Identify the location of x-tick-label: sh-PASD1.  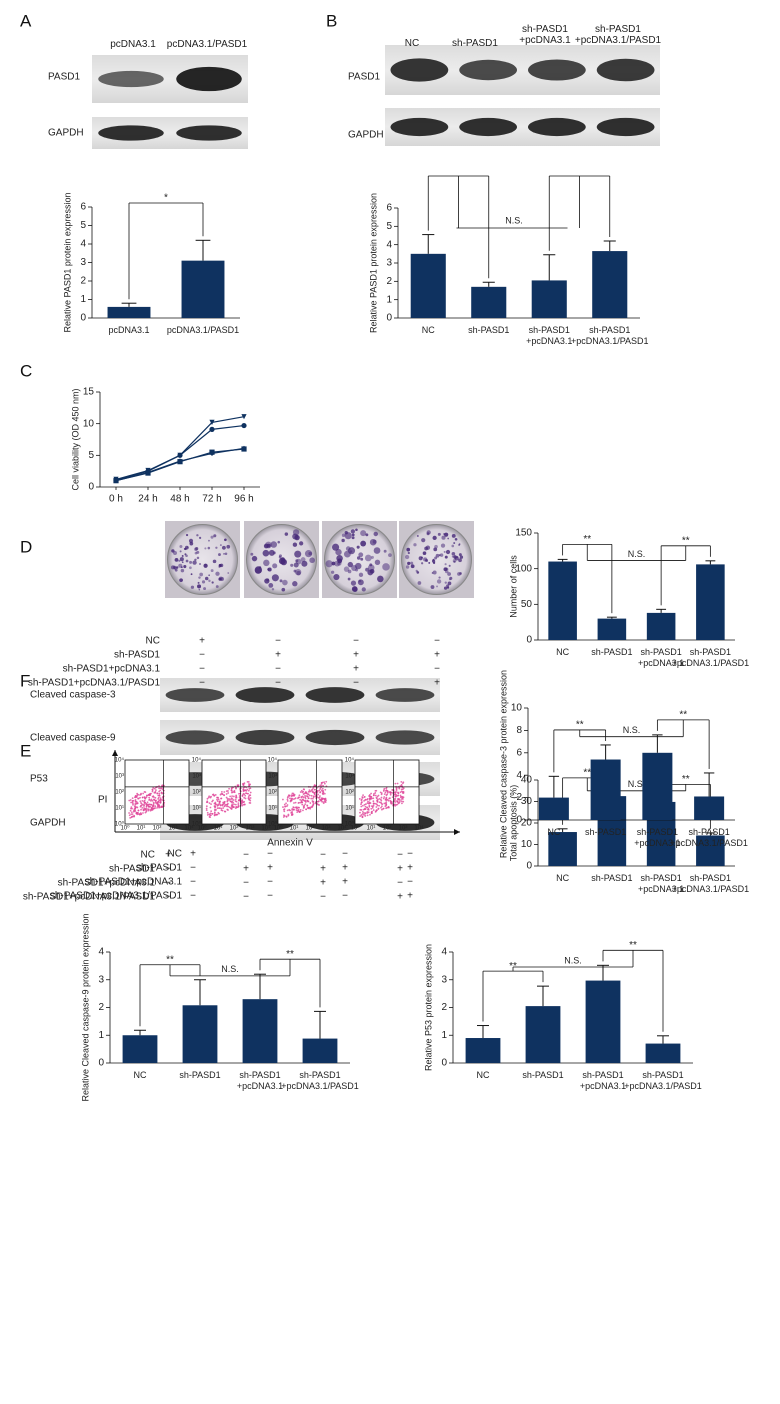
(611, 652).